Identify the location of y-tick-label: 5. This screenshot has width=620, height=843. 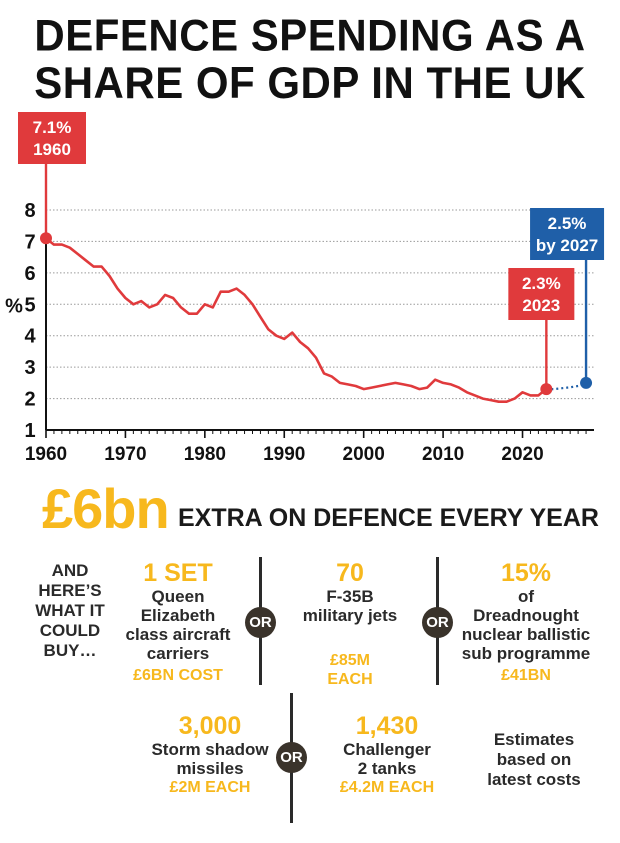
(29, 305).